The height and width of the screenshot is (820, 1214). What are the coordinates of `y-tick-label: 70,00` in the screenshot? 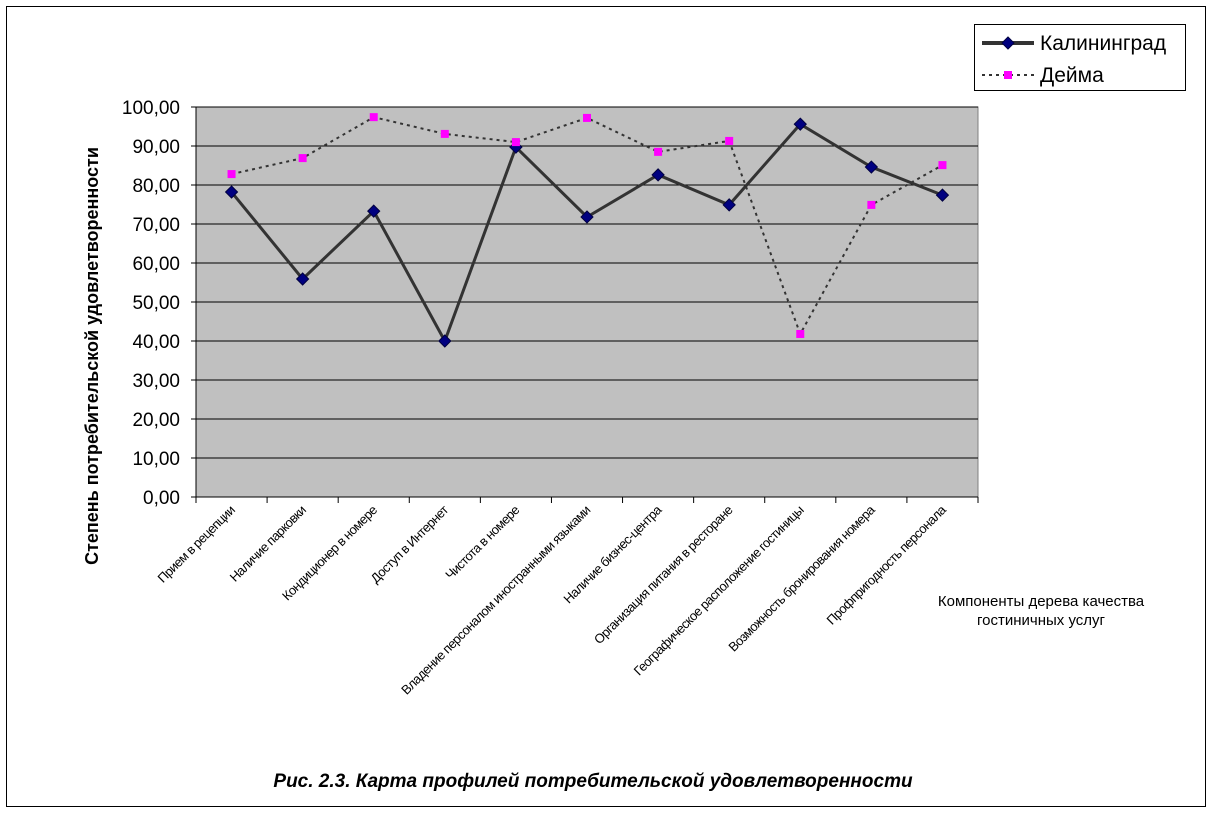 It's located at (156, 225).